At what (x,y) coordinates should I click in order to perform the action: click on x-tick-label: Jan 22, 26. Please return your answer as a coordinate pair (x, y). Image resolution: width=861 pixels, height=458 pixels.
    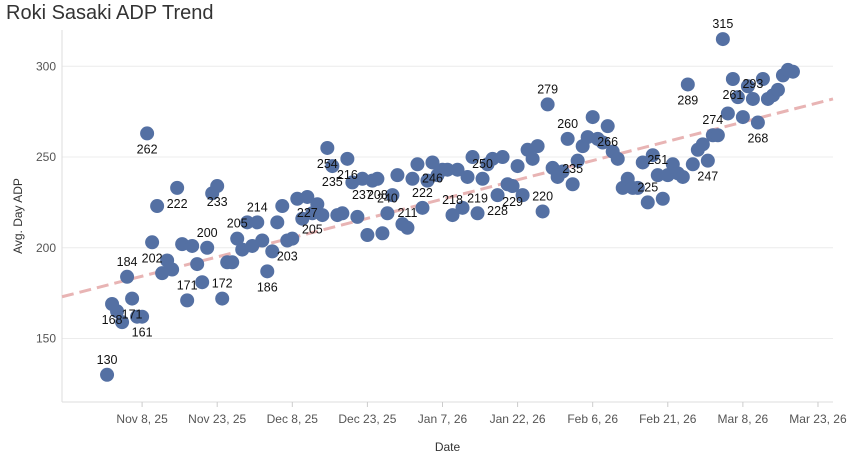
    Looking at the image, I should click on (518, 419).